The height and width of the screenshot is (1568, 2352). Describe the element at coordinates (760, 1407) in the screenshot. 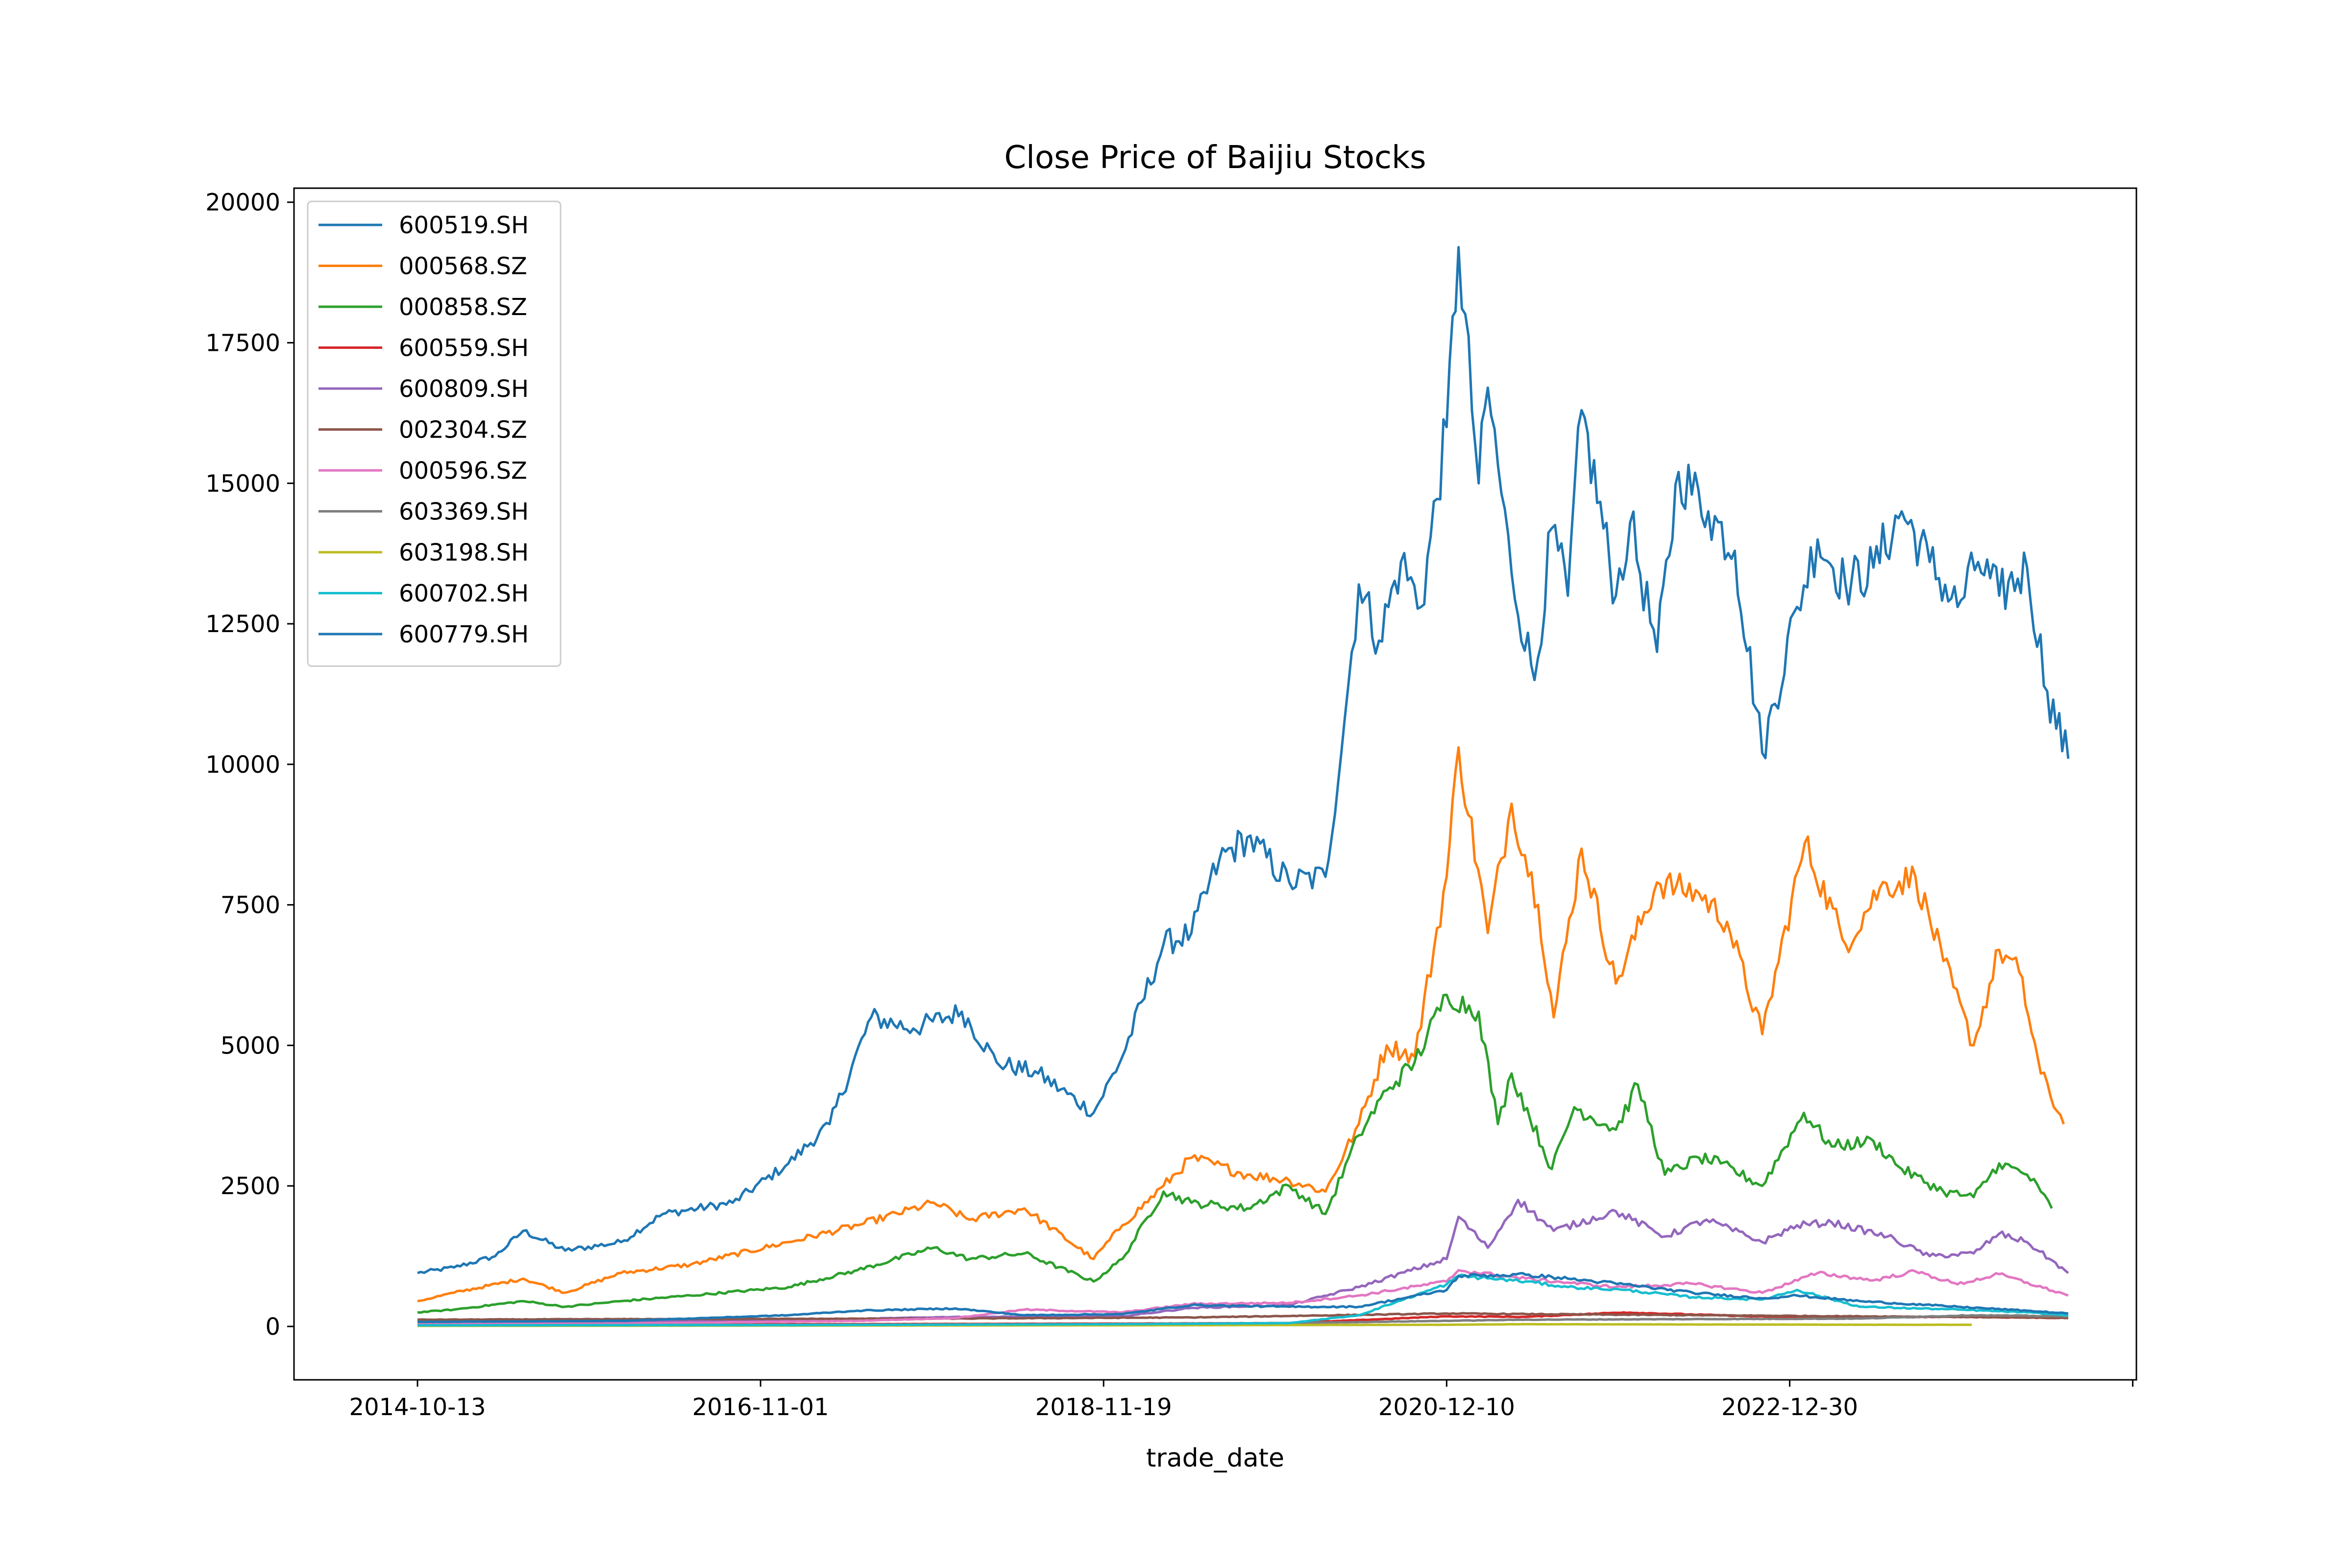

I see `x-tick-label: 2016-11-01` at that location.